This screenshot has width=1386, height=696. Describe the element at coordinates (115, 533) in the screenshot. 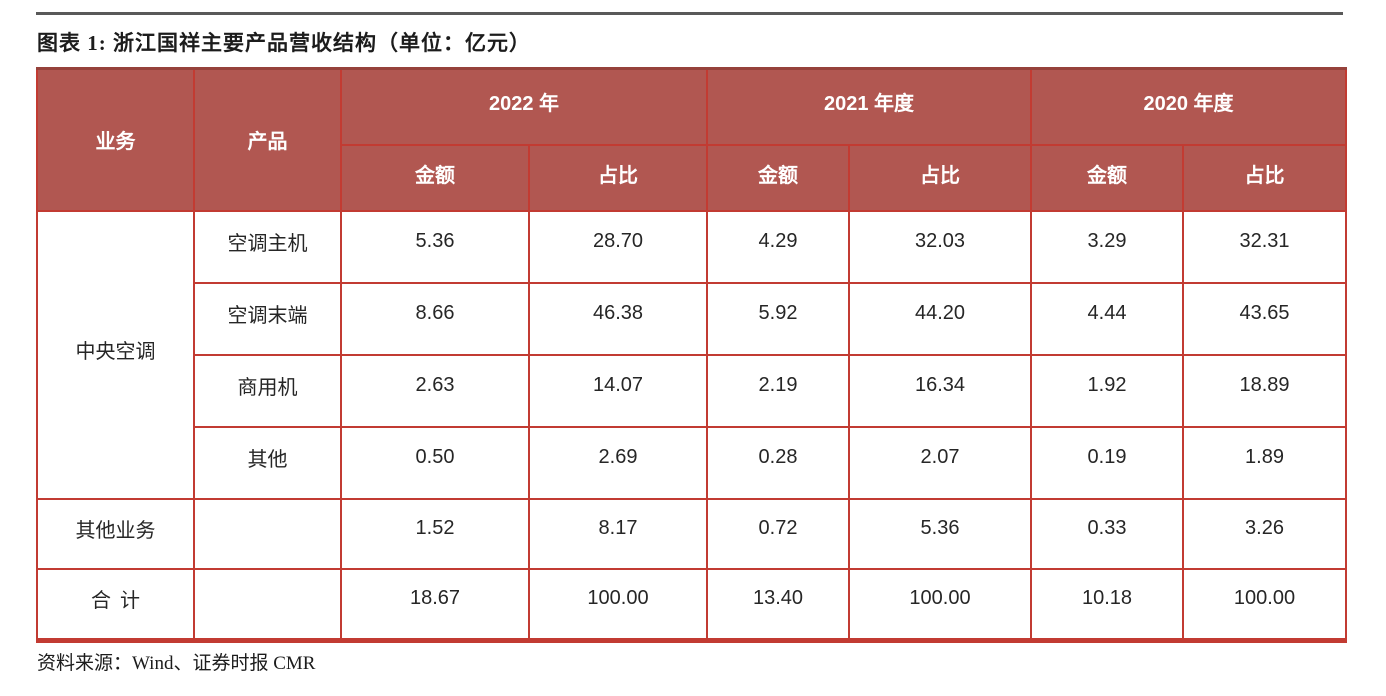

I see `business-cell-other: 其他业务` at that location.